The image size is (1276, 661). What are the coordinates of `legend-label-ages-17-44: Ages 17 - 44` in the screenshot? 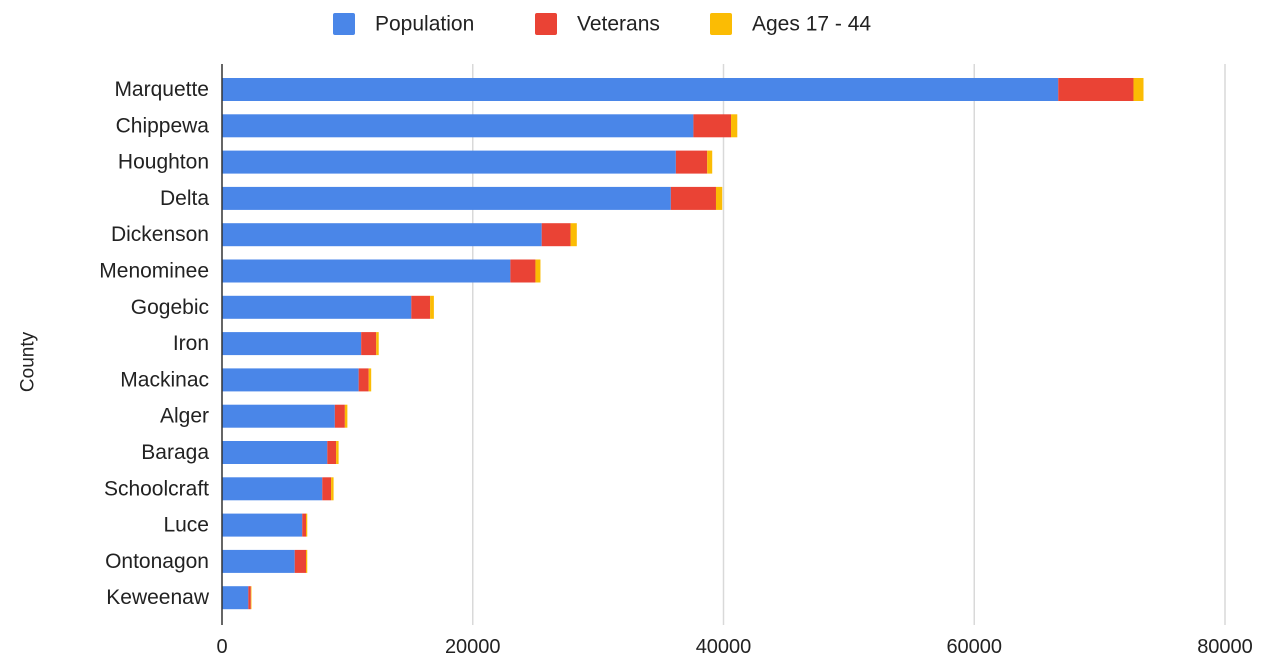 It's located at (811, 24).